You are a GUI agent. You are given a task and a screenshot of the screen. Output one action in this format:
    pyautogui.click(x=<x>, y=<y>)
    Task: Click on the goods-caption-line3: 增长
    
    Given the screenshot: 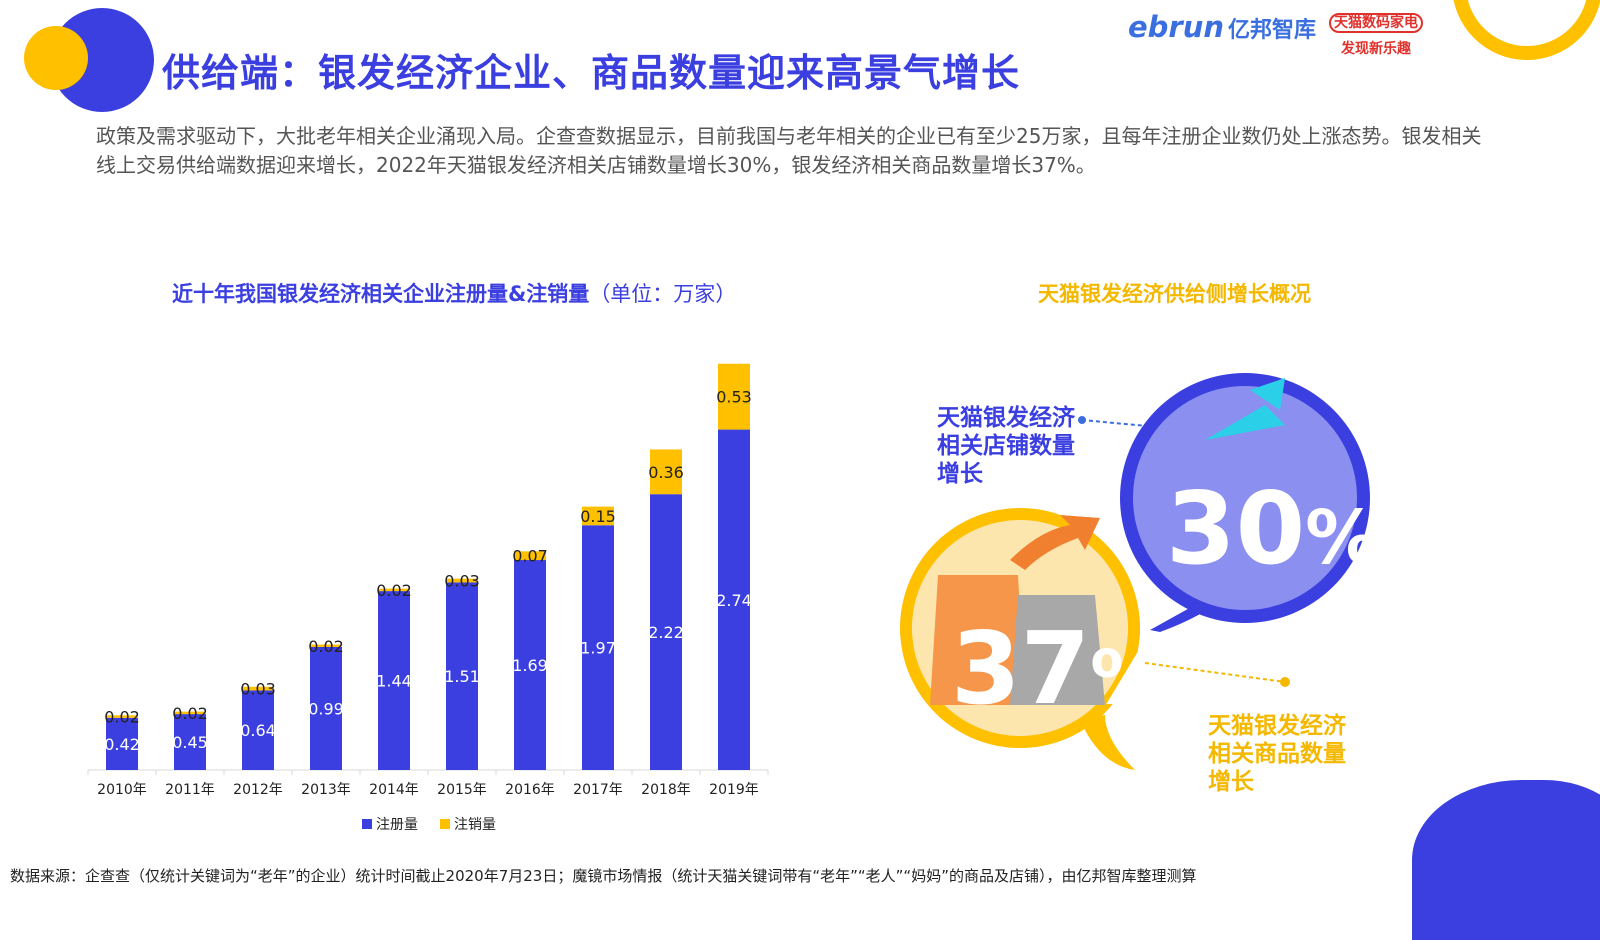 What is the action you would take?
    pyautogui.click(x=1231, y=782)
    